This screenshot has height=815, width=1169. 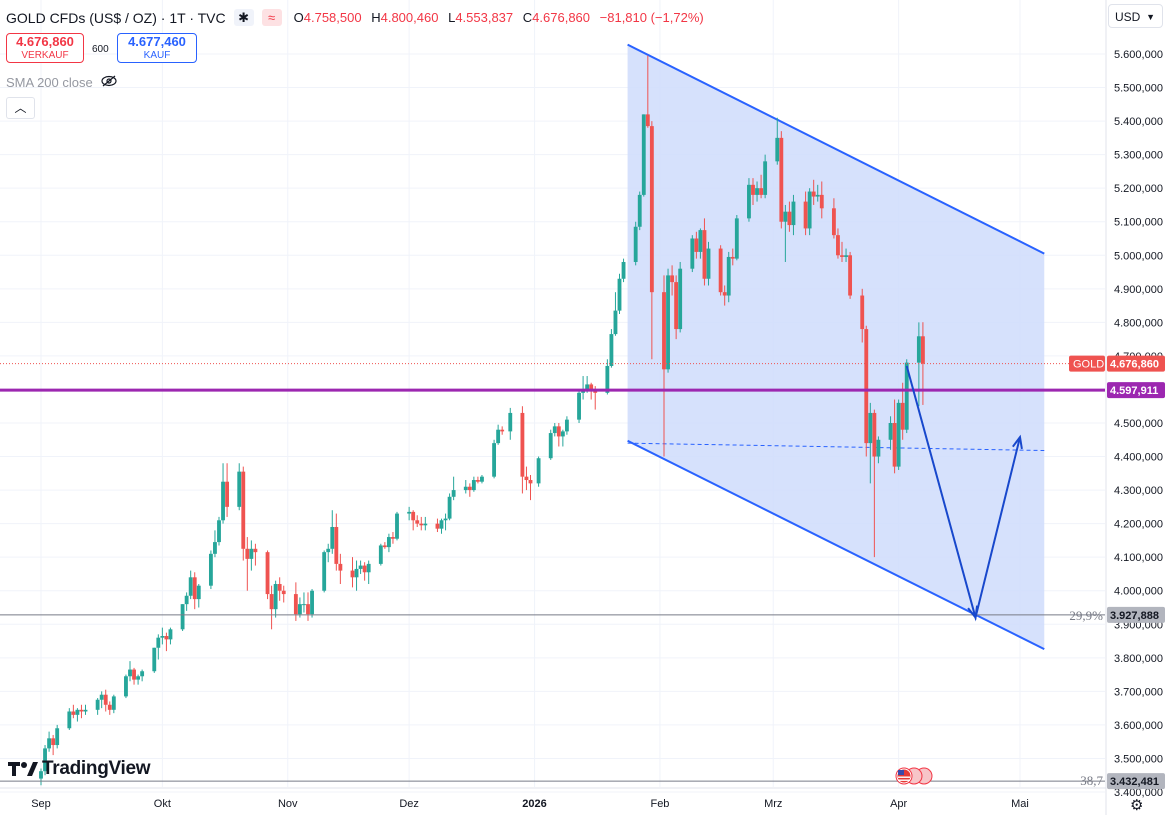 What do you see at coordinates (659, 804) in the screenshot?
I see `x-tick-label: Feb` at bounding box center [659, 804].